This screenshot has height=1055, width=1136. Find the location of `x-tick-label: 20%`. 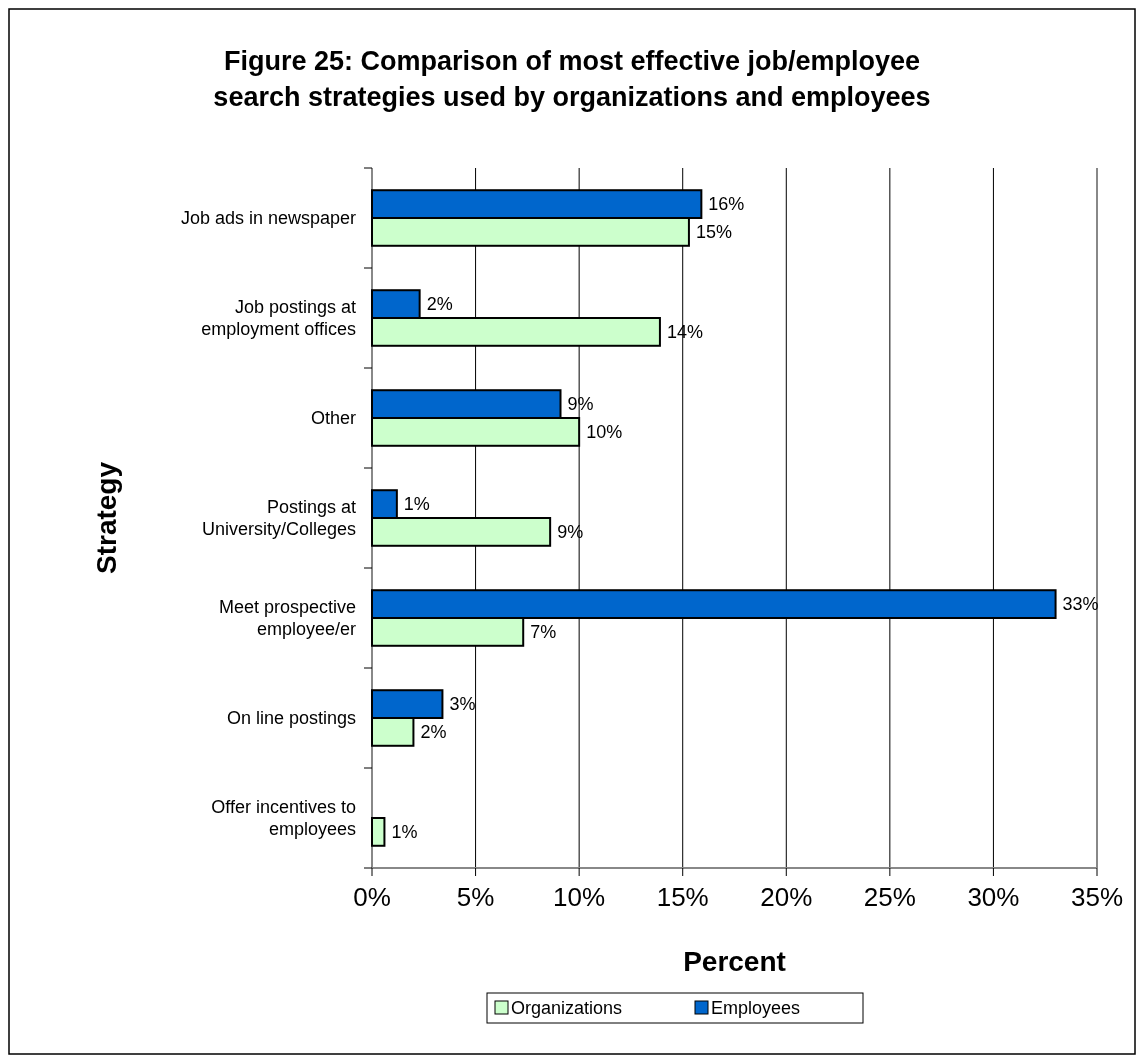

x-tick-label: 20% is located at coordinates (786, 897).